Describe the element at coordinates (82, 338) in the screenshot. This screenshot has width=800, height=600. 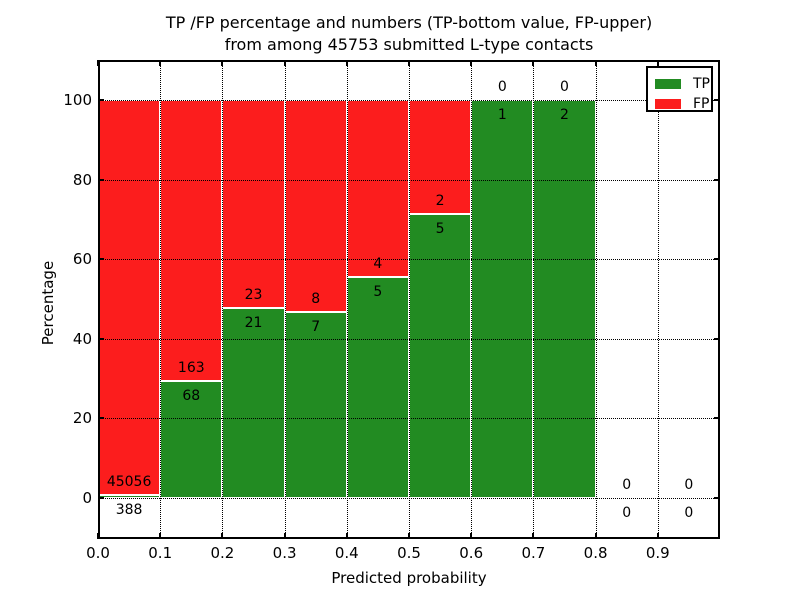
I see `y-tick-label: 40` at that location.